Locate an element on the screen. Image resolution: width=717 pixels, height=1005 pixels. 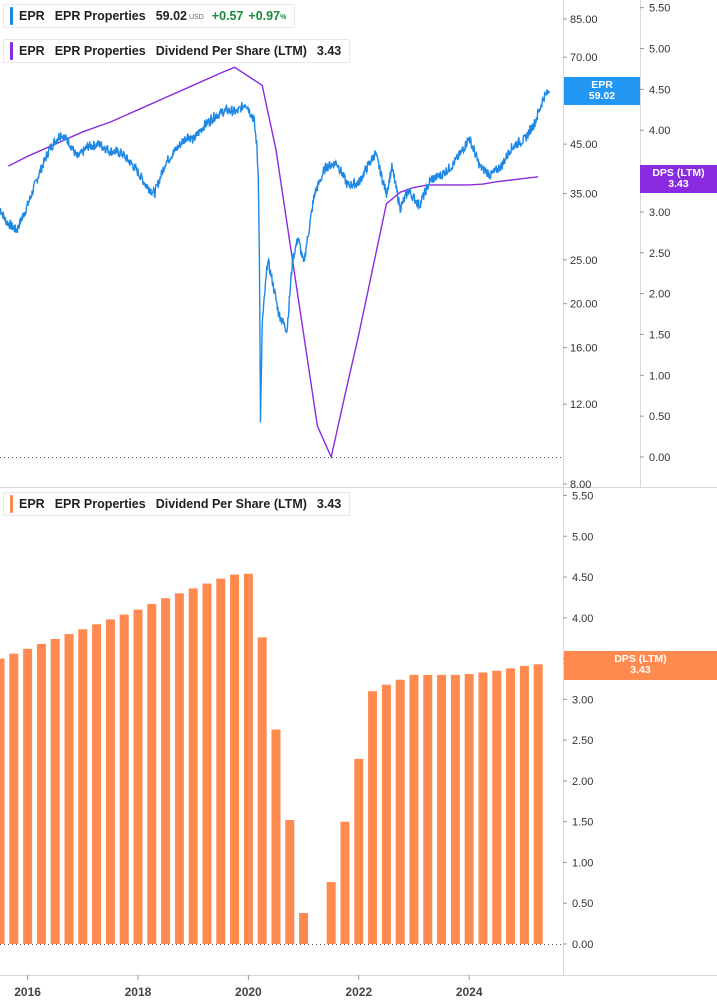
price-tag-label: EPR is located at coordinates (602, 85).